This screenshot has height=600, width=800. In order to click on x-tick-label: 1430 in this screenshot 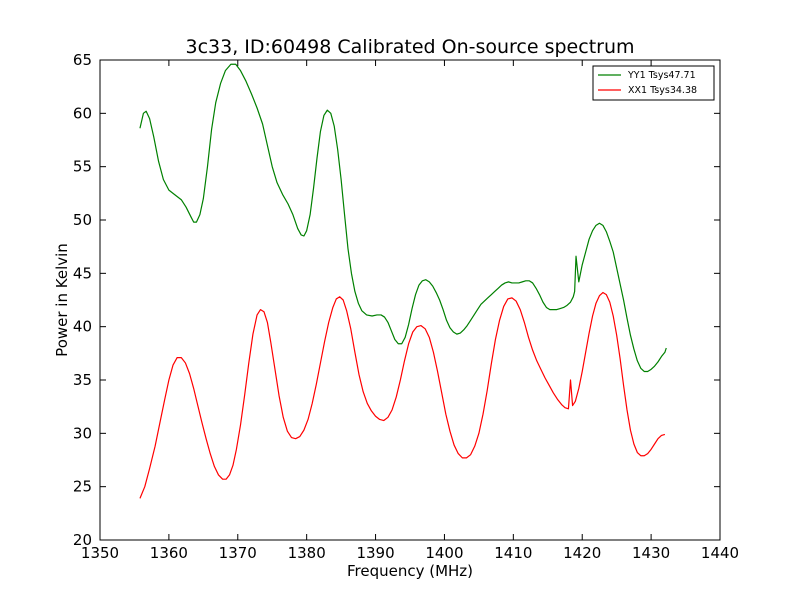, I will do `click(651, 553)`.